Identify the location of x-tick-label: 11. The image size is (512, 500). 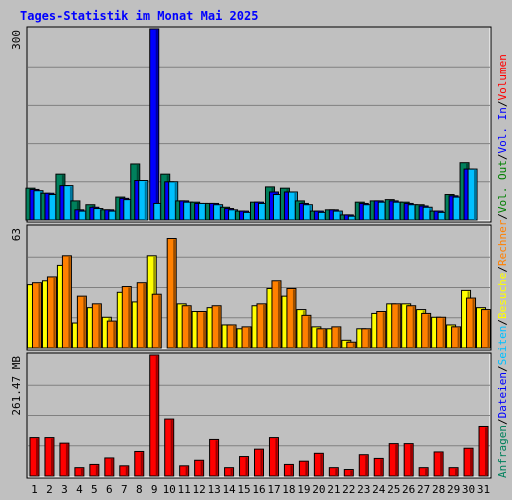
(184, 489).